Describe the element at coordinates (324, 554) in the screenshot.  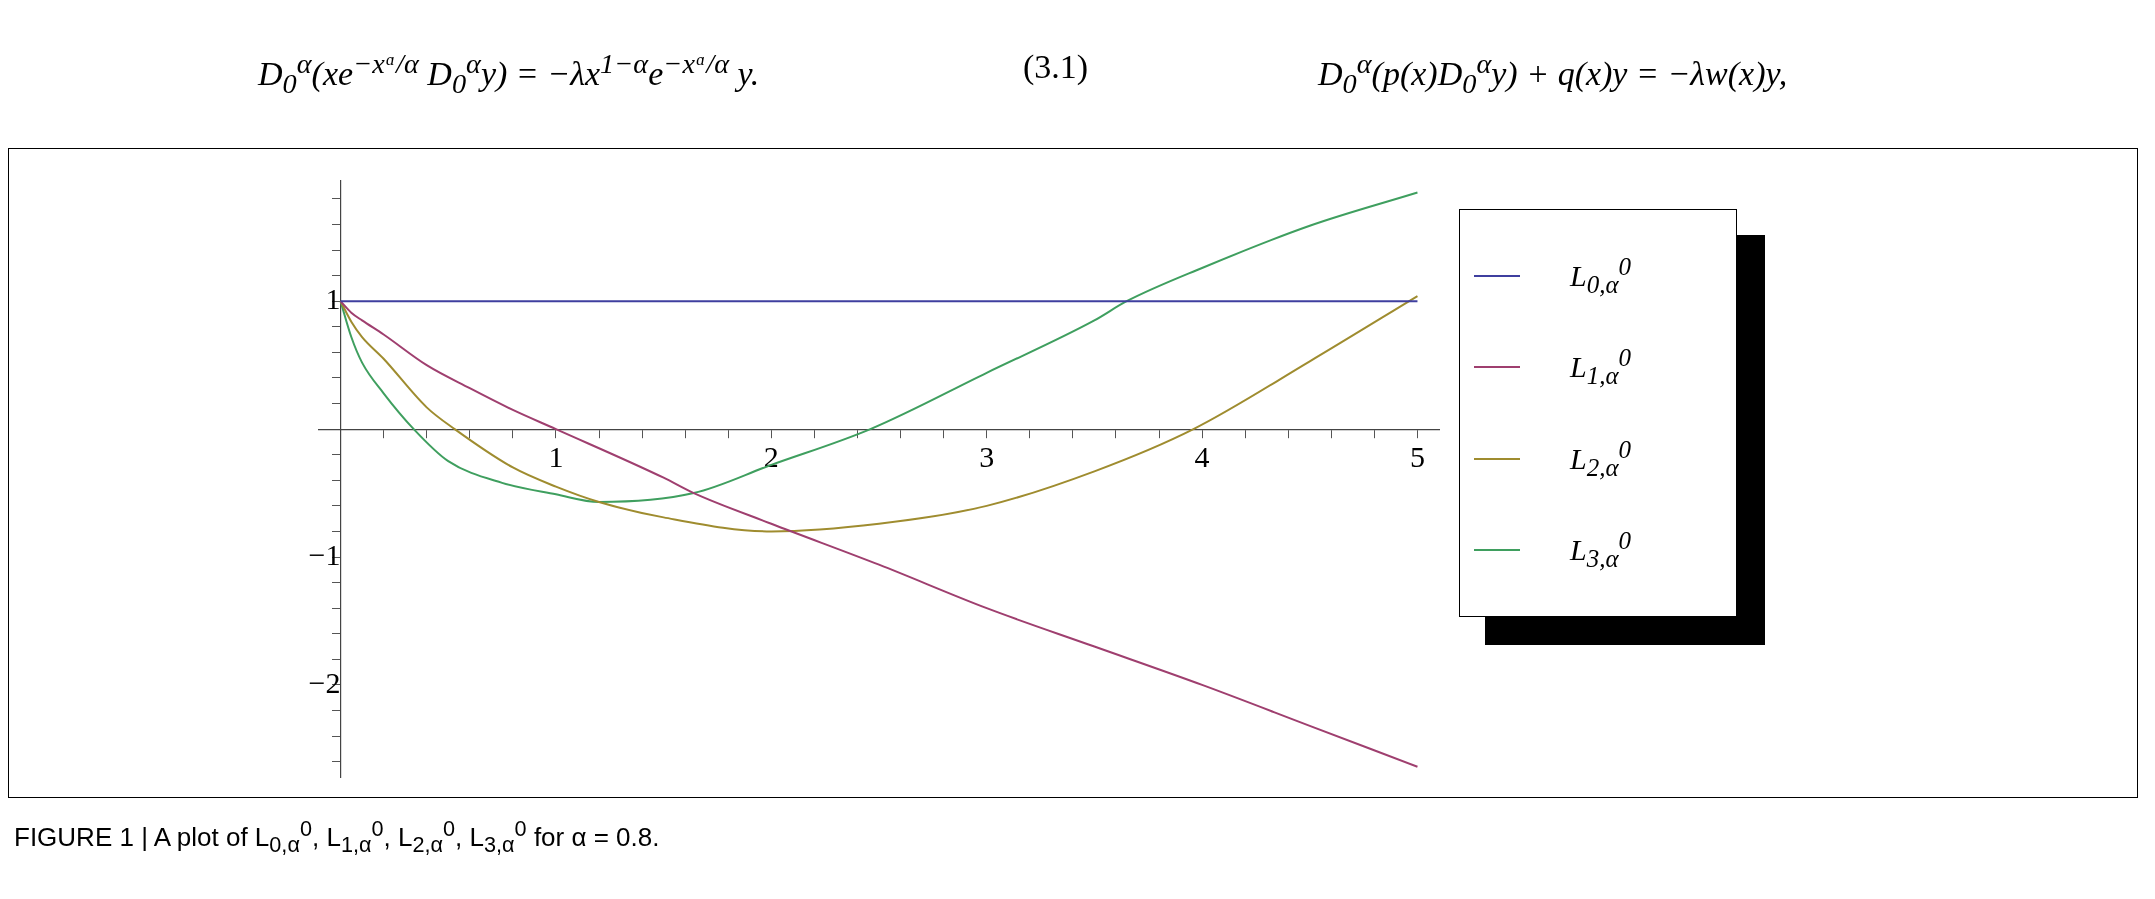
I see `y-tick-label: −1` at that location.